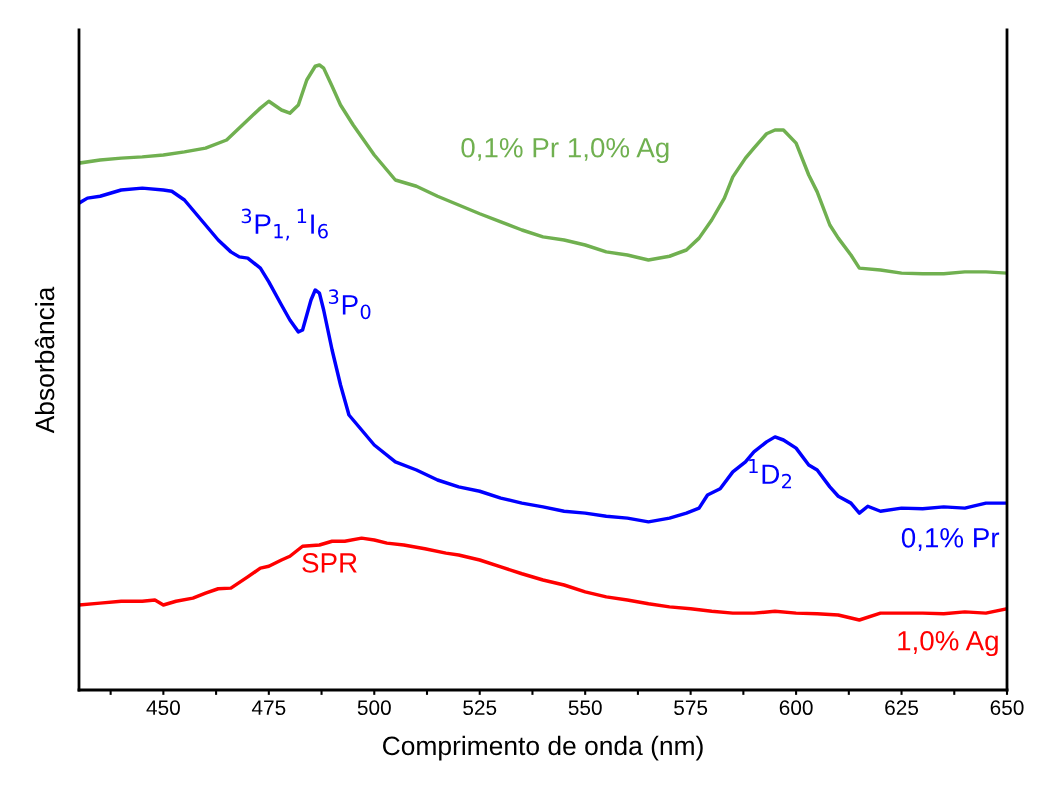  What do you see at coordinates (349, 304) in the screenshot?
I see `annotation: $^{3}$P$_{0}$` at bounding box center [349, 304].